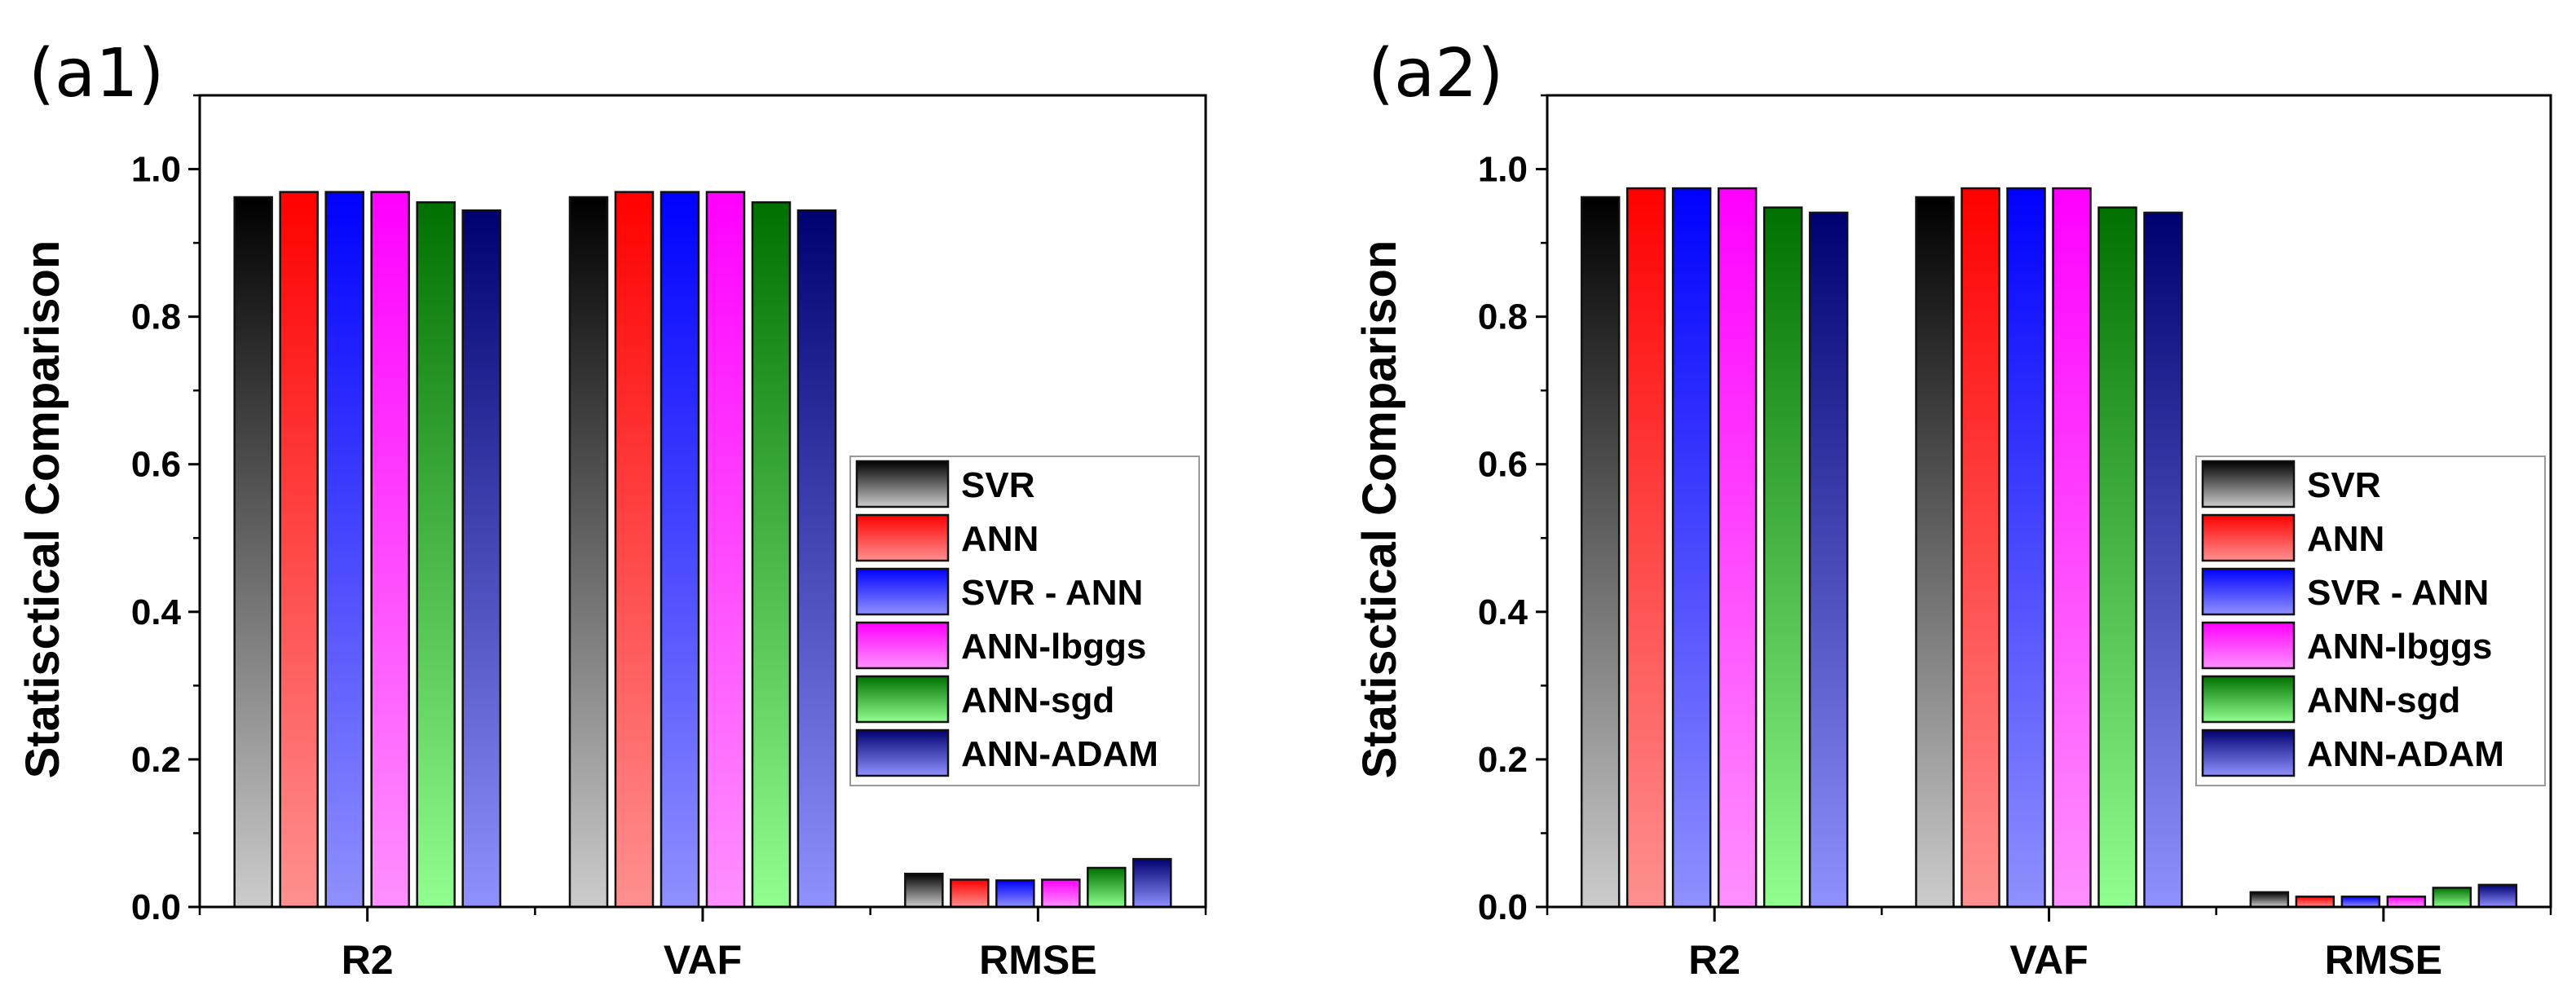  What do you see at coordinates (1435, 74) in the screenshot?
I see `panel-label: (a2)` at bounding box center [1435, 74].